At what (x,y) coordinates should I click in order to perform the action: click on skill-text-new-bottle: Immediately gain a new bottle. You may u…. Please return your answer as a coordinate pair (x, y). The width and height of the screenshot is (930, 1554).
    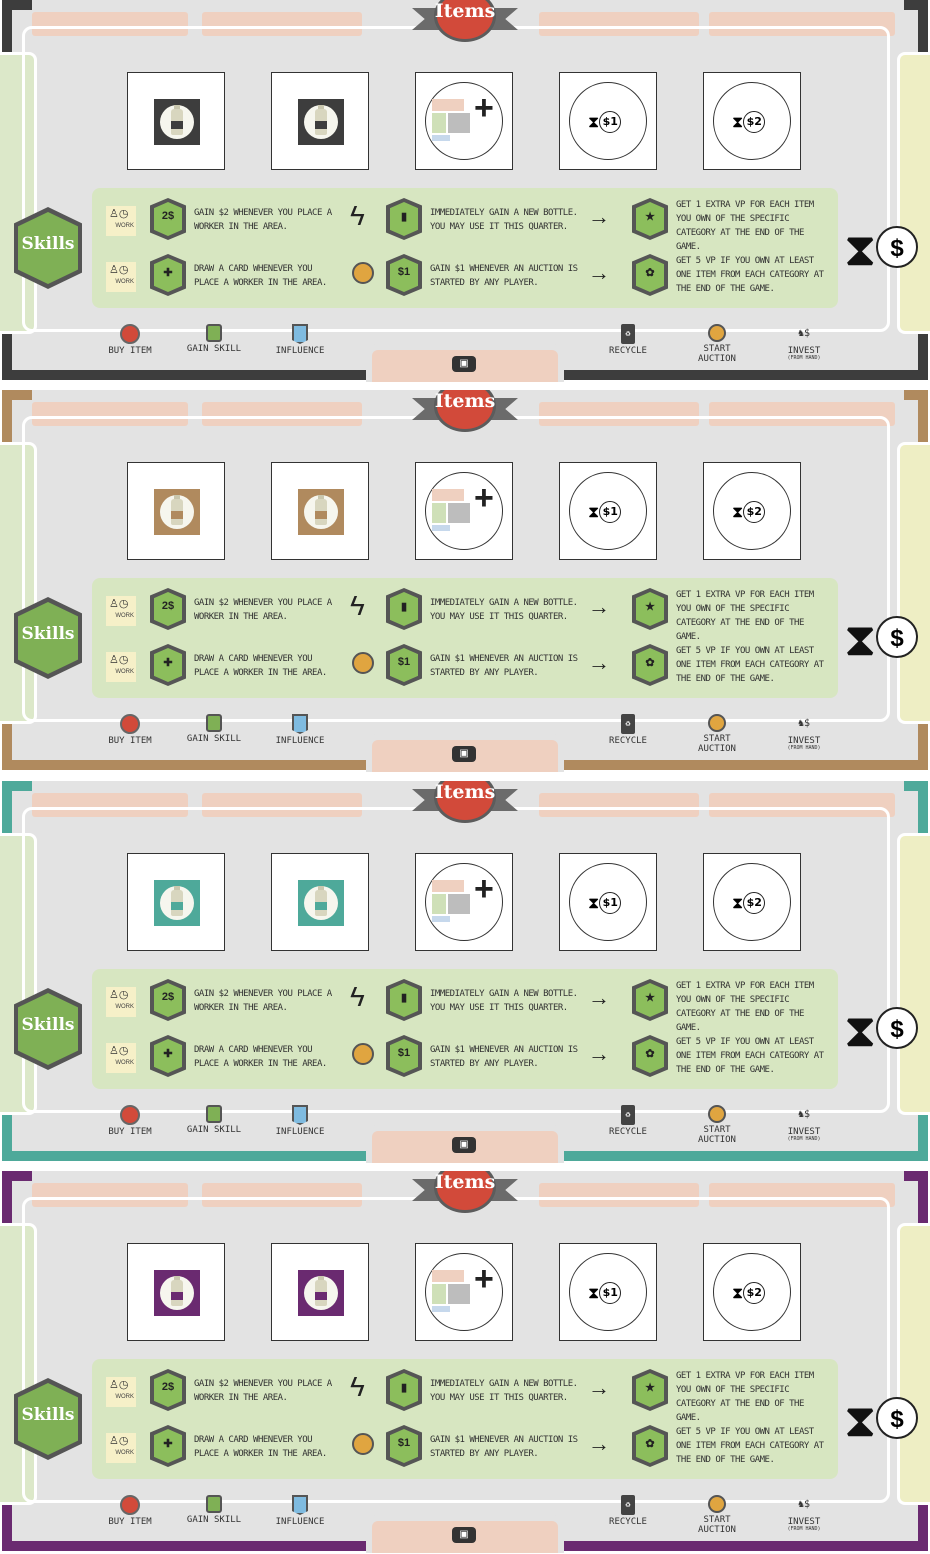
    Looking at the image, I should click on (504, 1391).